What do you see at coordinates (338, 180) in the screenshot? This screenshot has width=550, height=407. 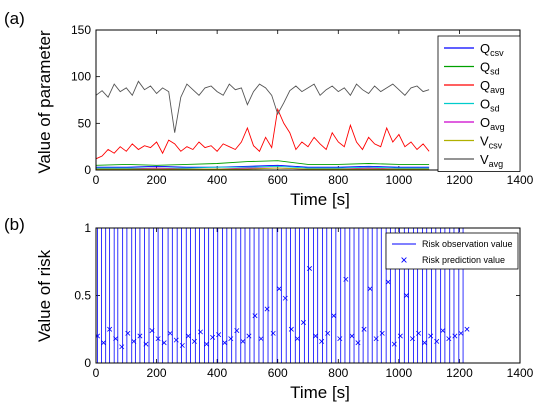 I see `x-tick-label: 800` at bounding box center [338, 180].